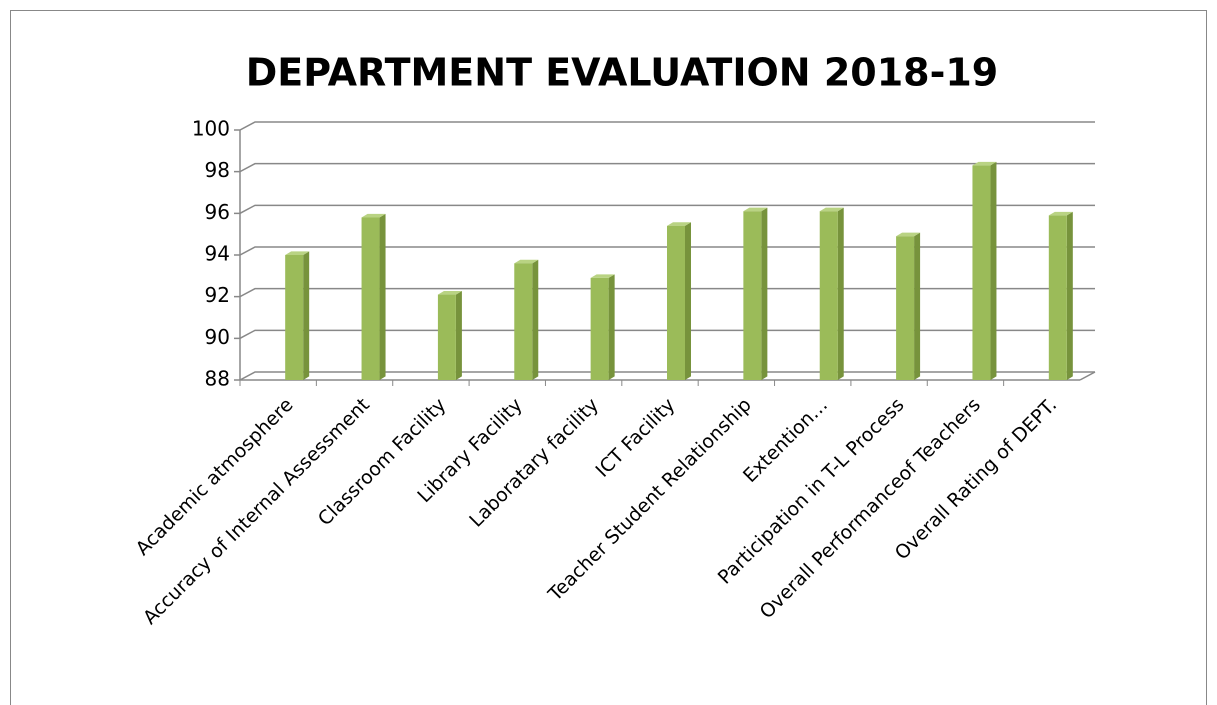  What do you see at coordinates (622, 73) in the screenshot?
I see `chart-title: DEPARTMENT EVALUATION 2018-19` at bounding box center [622, 73].